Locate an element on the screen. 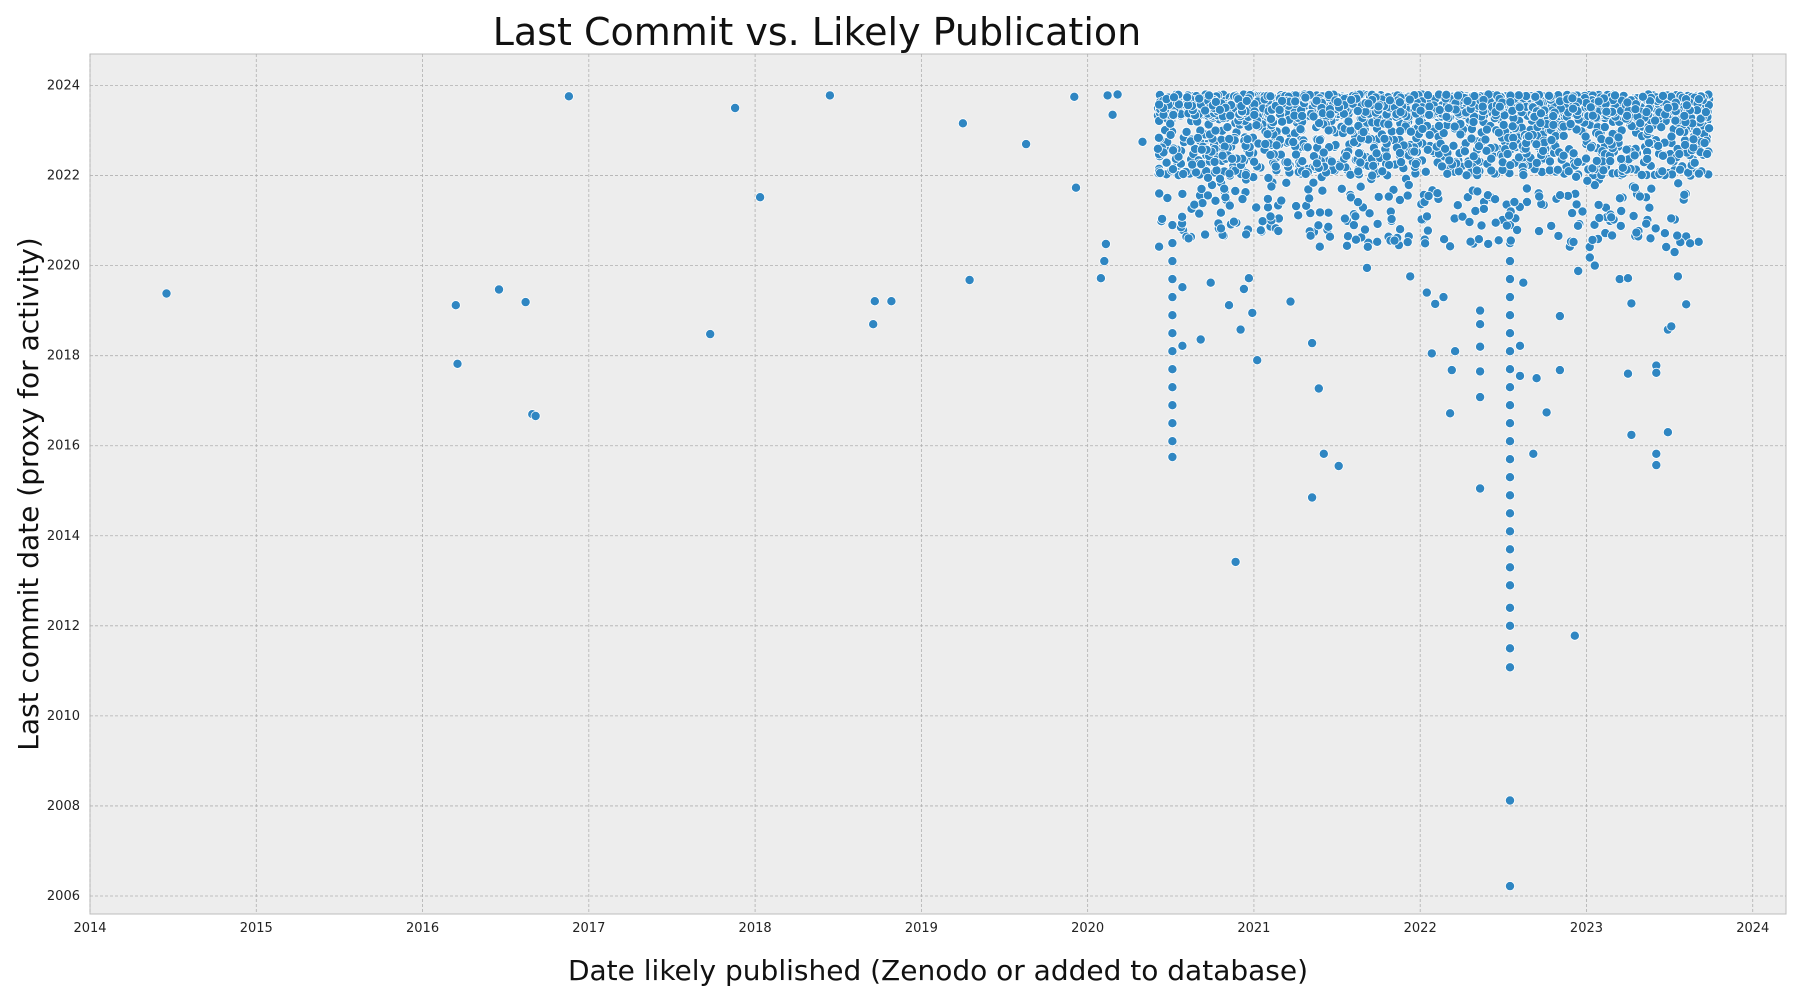 Image resolution: width=1800 pixels, height=1000 pixels. x-tick-label: 2017 is located at coordinates (588, 928).